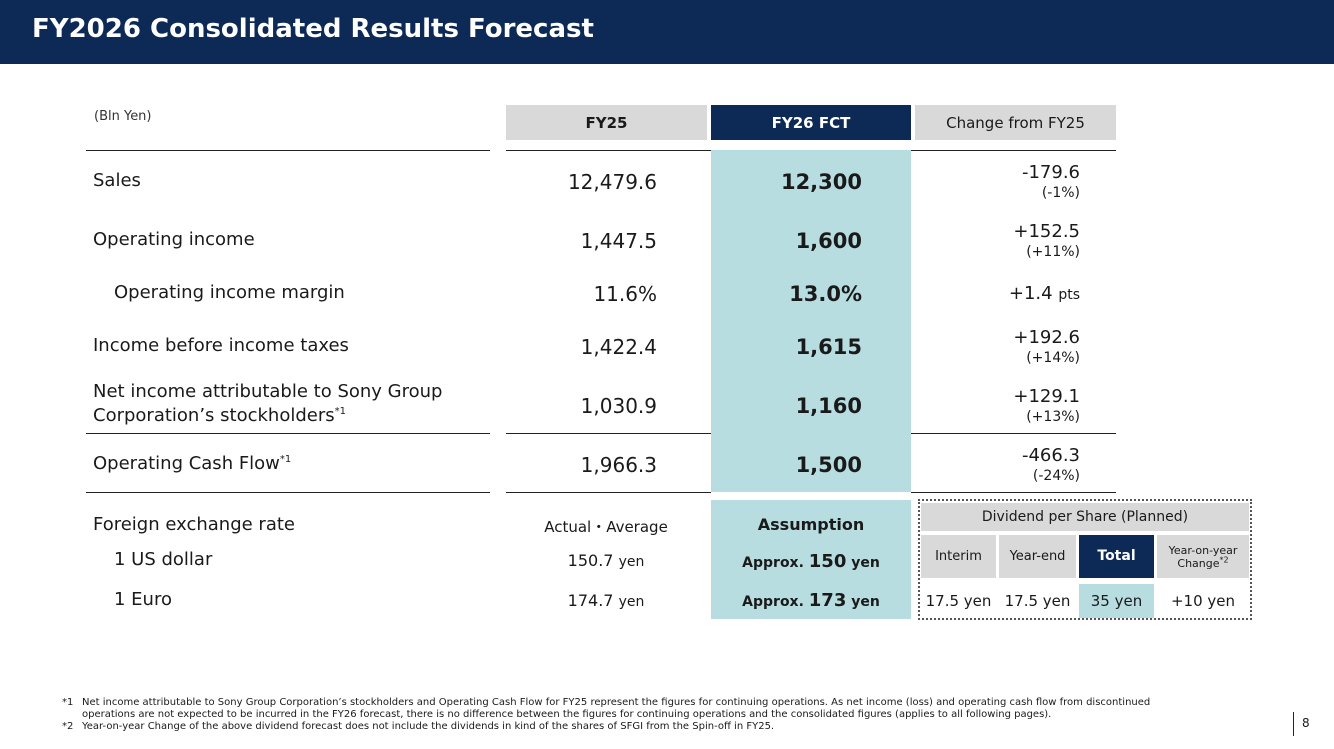 This screenshot has width=1334, height=749. Describe the element at coordinates (612, 182) in the screenshot. I see `sales-fy25: 12,479.6` at that location.